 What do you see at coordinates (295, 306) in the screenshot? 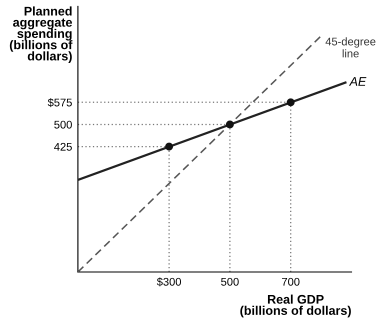
I see `x-axis-title: Real GDP (billions of dollars)` at bounding box center [295, 306].